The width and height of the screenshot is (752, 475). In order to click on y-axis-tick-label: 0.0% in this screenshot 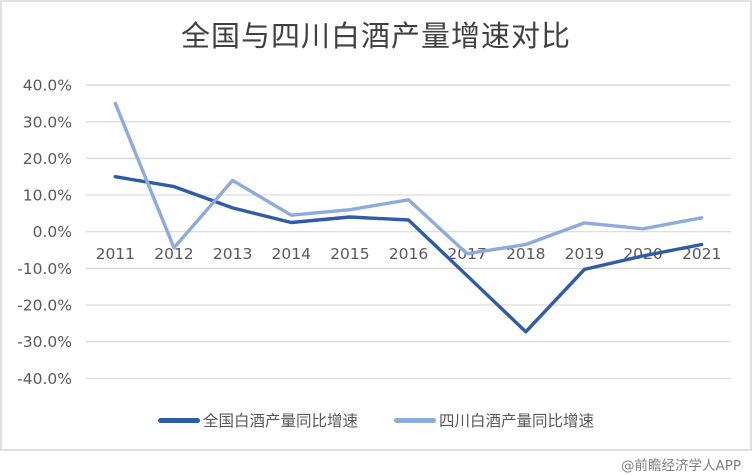, I will do `click(52, 232)`.